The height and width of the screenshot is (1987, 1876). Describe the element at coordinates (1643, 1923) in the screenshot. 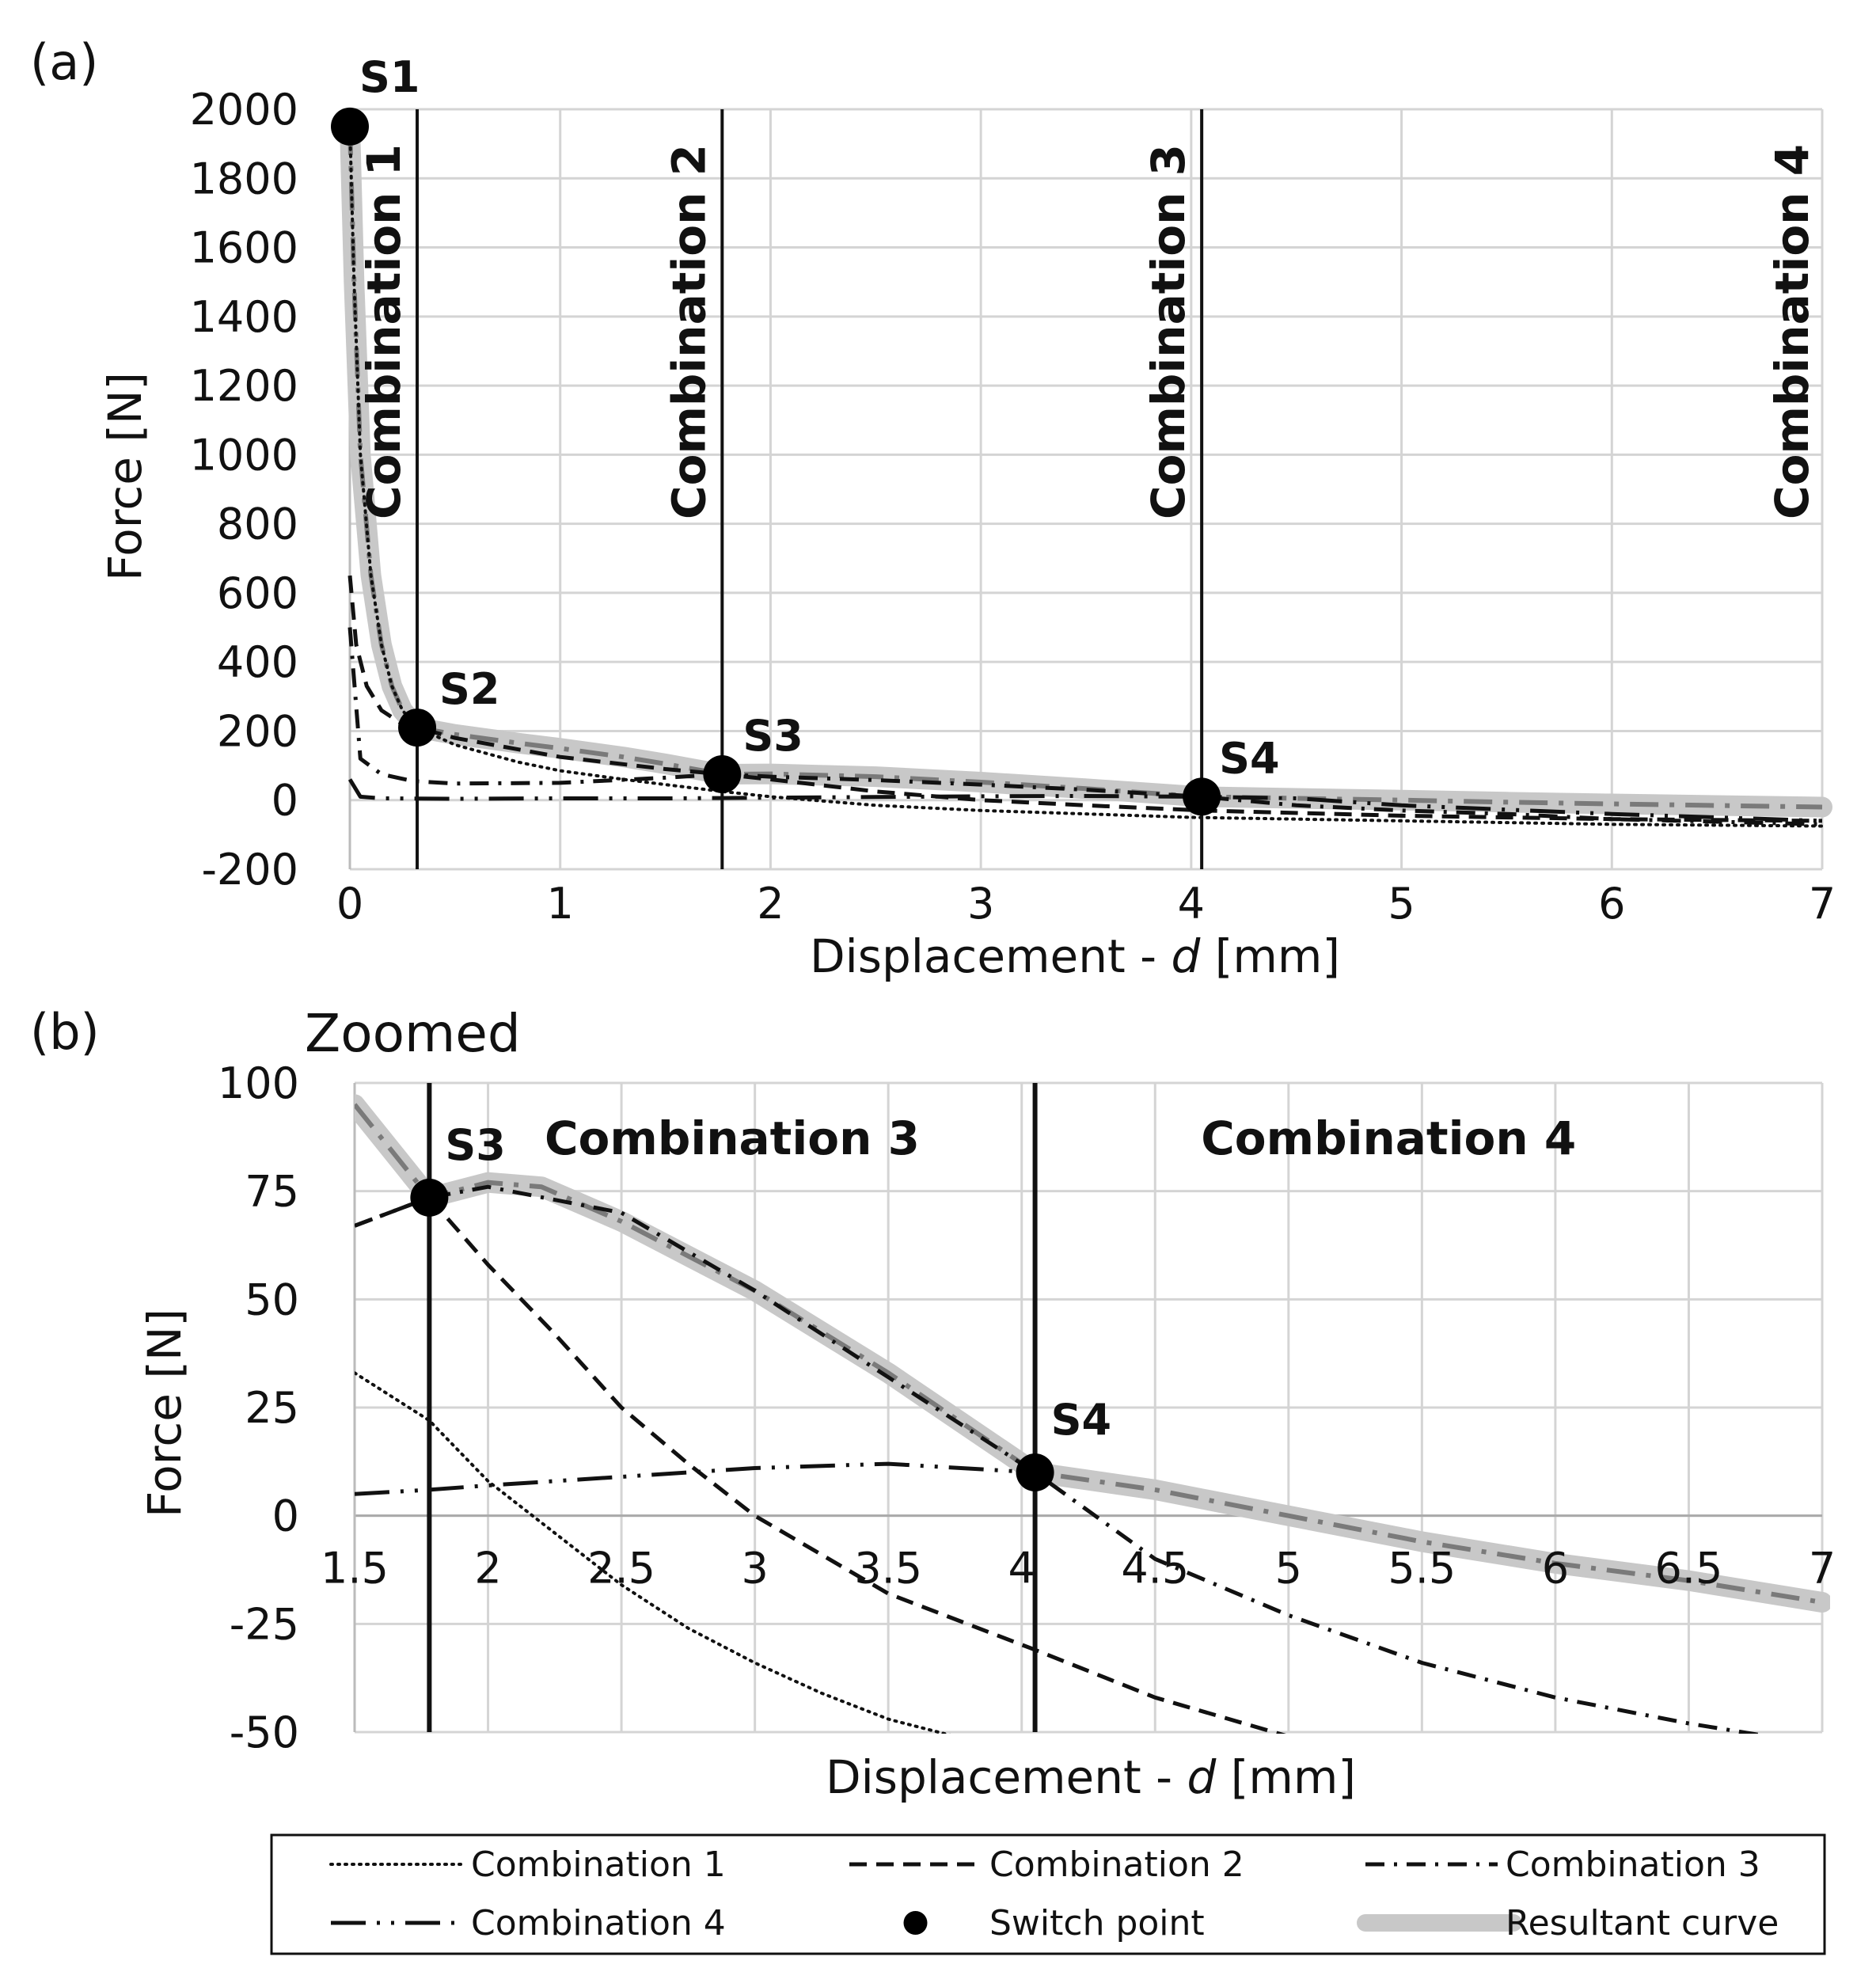

I see `legend-label: Resultant curve` at that location.